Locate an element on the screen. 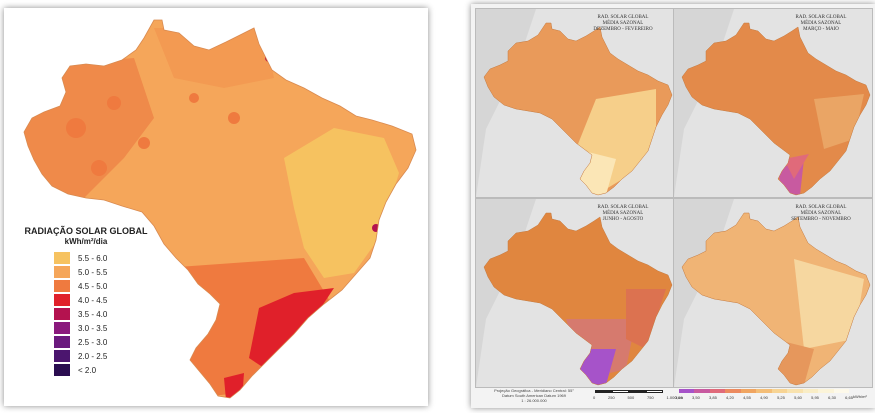  legend-label: 2.5 - 3.0 is located at coordinates (93, 342).